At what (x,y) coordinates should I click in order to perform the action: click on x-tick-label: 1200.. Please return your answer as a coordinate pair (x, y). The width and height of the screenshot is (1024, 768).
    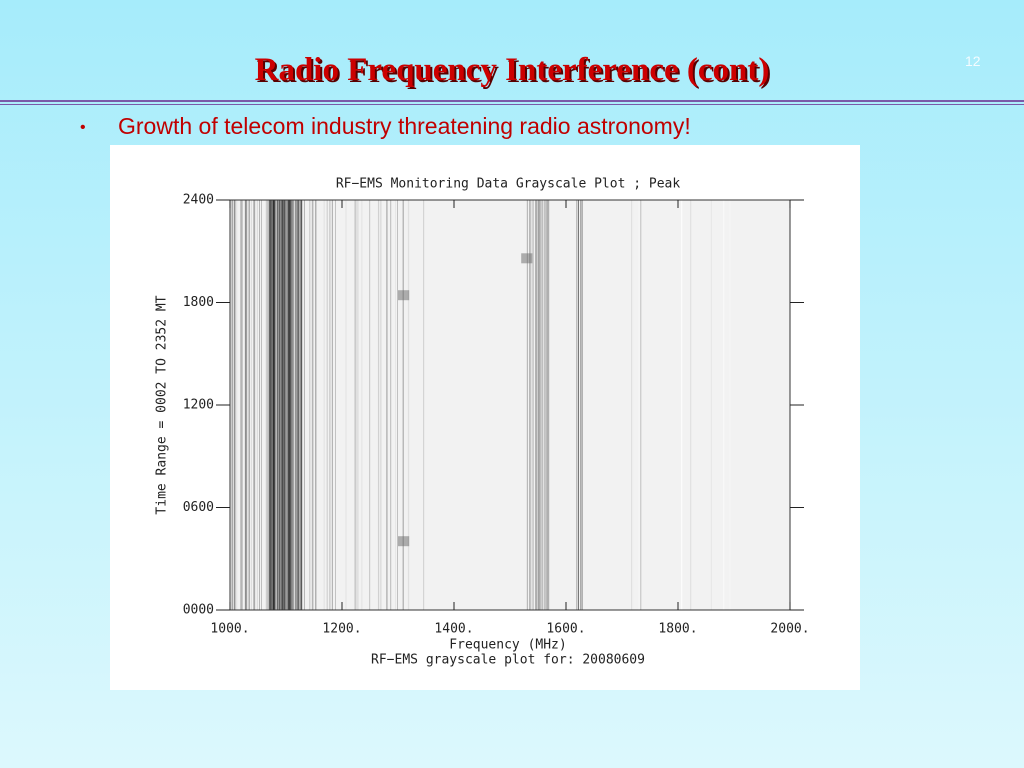
    Looking at the image, I should click on (341, 629).